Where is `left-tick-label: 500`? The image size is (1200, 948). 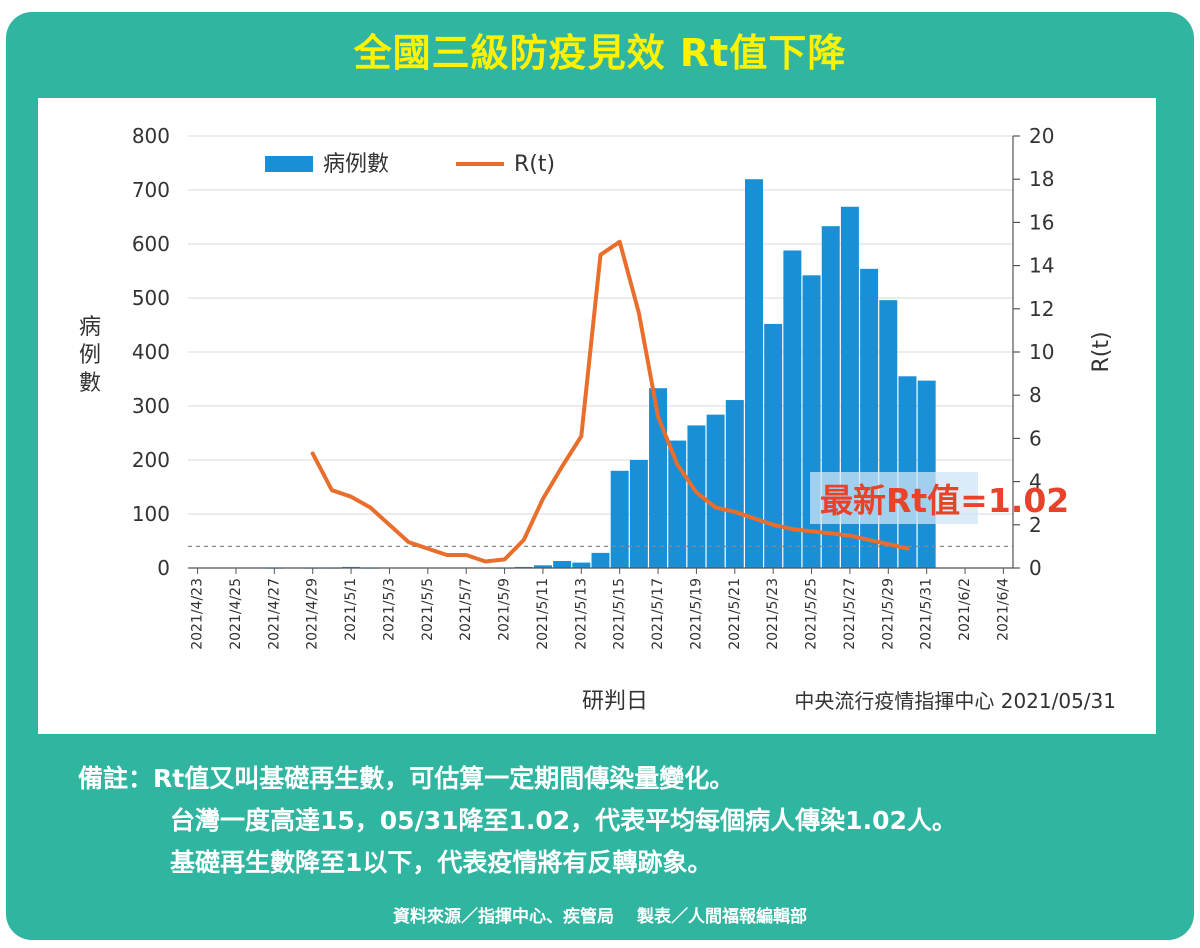
left-tick-label: 500 is located at coordinates (151, 298).